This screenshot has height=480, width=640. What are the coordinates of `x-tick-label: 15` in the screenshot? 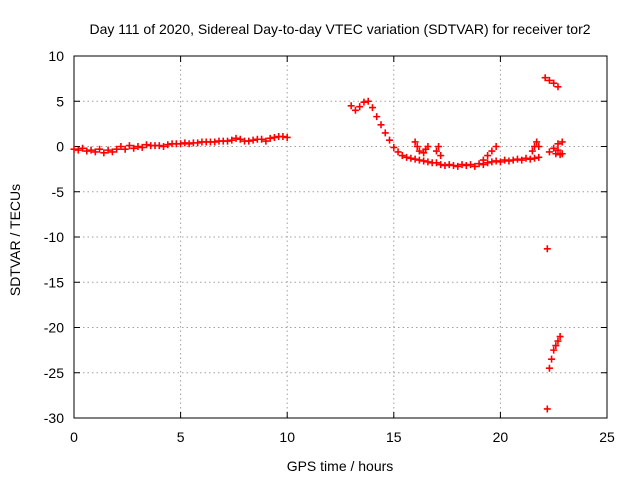 It's located at (394, 437).